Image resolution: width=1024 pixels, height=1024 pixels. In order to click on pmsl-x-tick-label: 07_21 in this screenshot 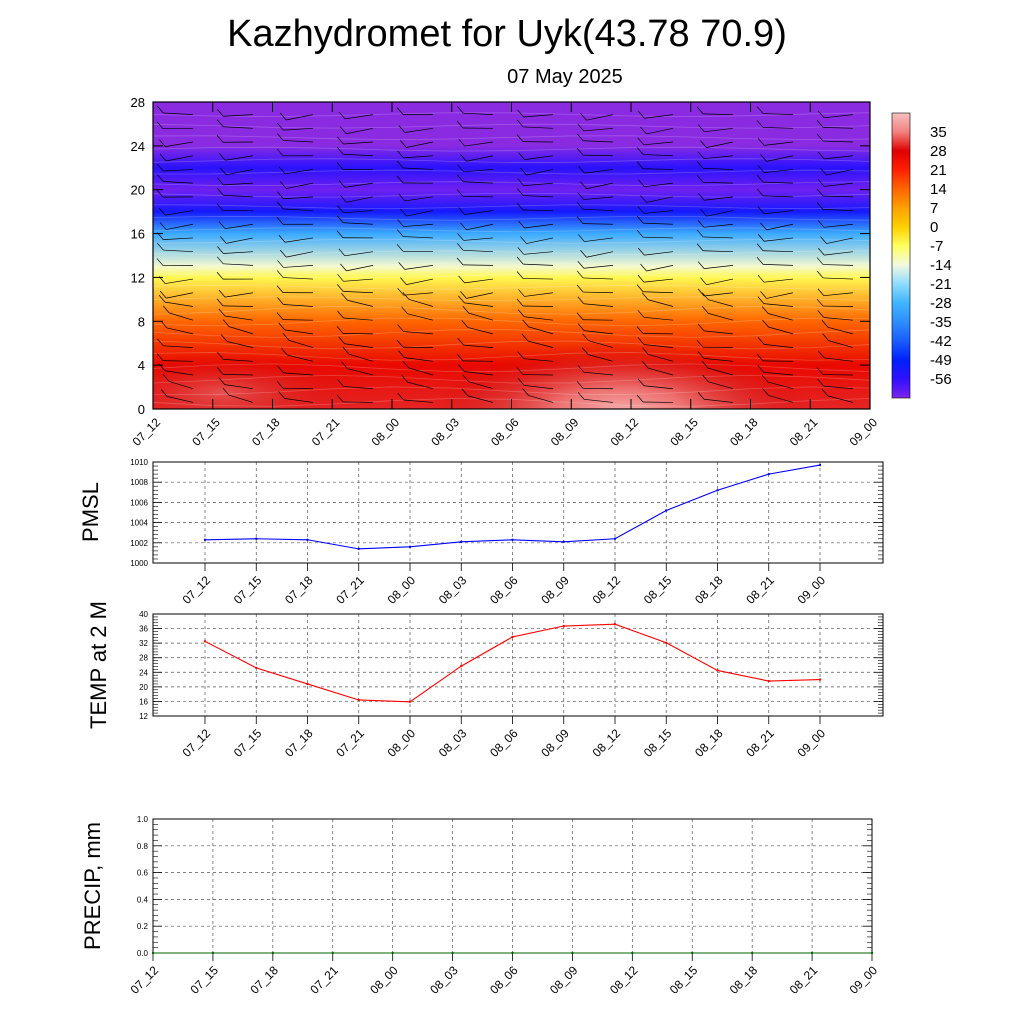, I will do `click(350, 590)`.